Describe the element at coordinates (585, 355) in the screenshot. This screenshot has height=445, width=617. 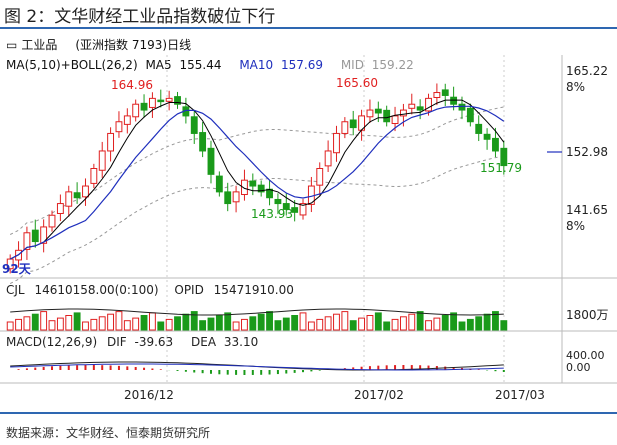
I see `macd-axis-top: 400.00` at that location.